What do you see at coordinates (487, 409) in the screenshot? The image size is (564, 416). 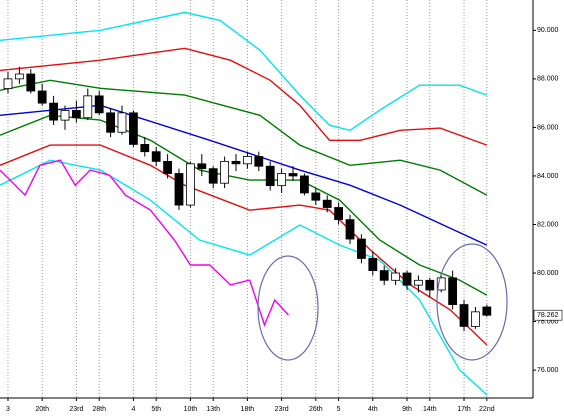 I see `x-tick-label: 22nd` at bounding box center [487, 409].